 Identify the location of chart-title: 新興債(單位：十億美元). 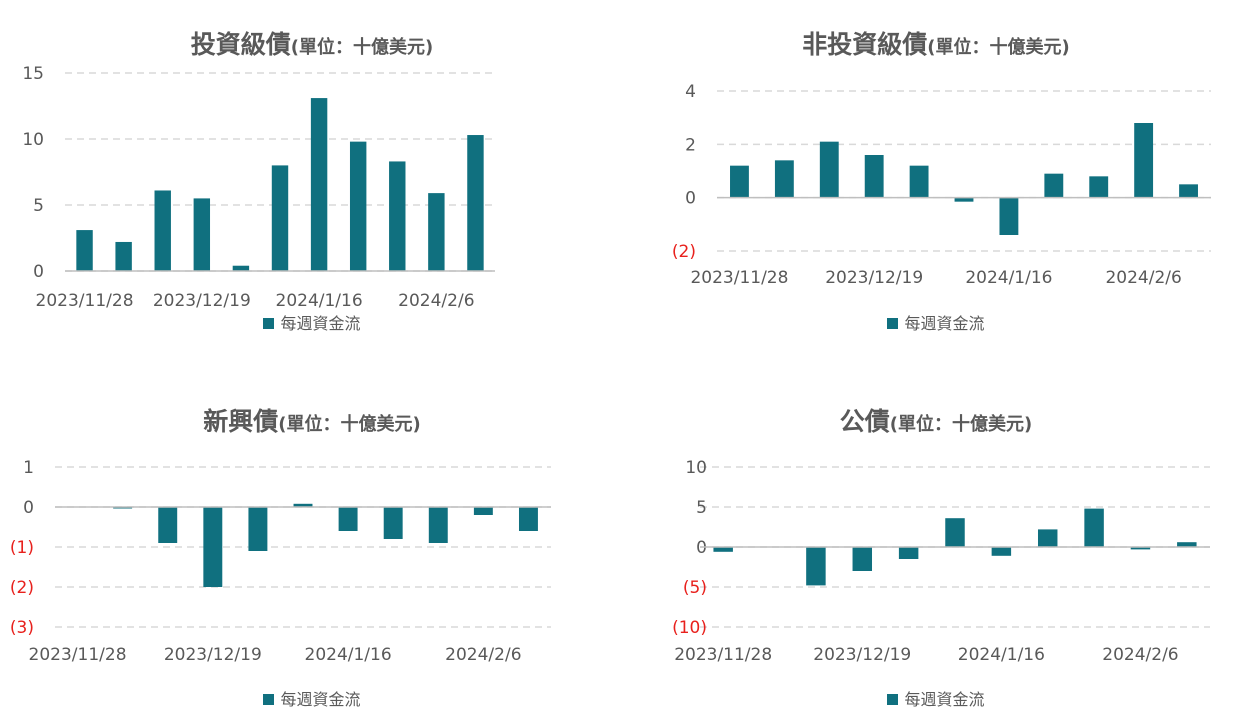
(312, 420).